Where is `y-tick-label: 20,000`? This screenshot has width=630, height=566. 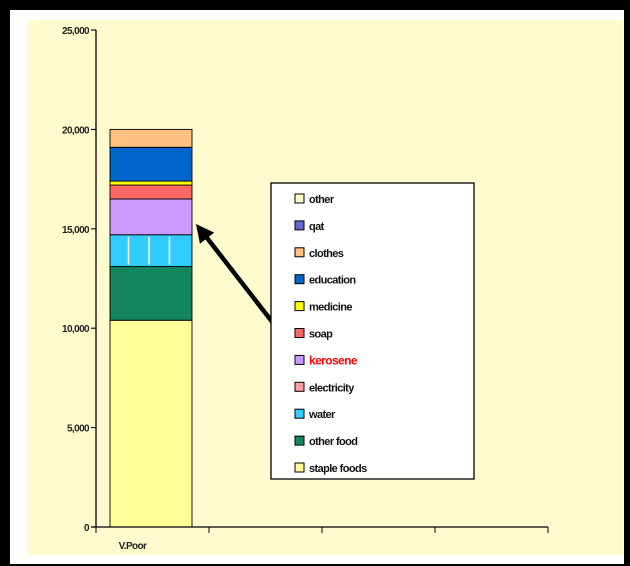
y-tick-label: 20,000 is located at coordinates (76, 130).